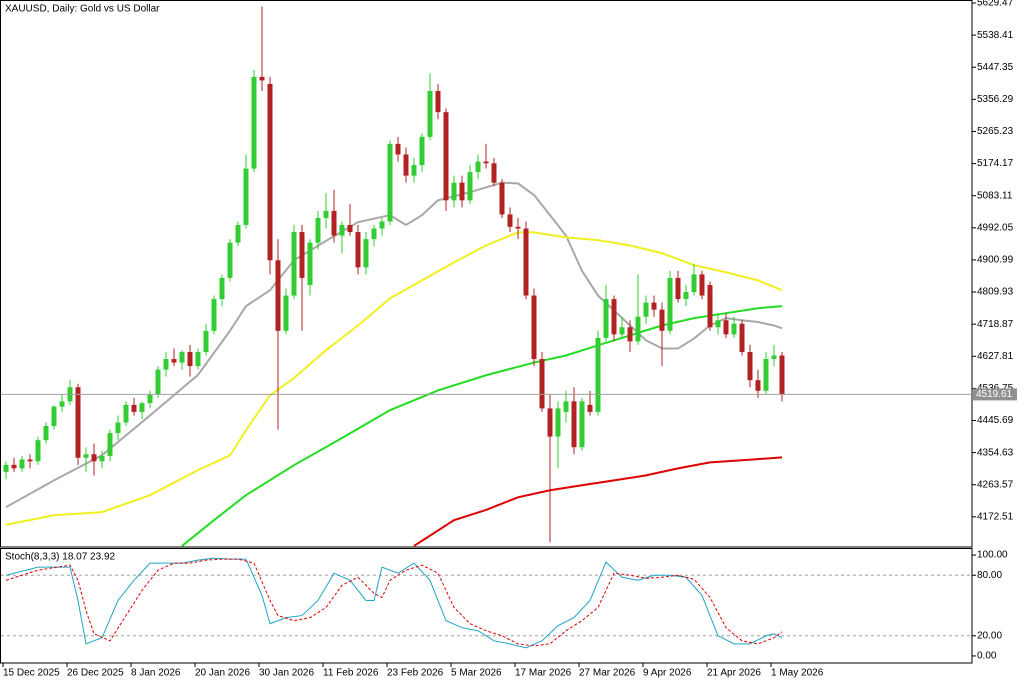 The height and width of the screenshot is (683, 1024). Describe the element at coordinates (995, 4) in the screenshot. I see `y-tick-label: 5629.47` at that location.